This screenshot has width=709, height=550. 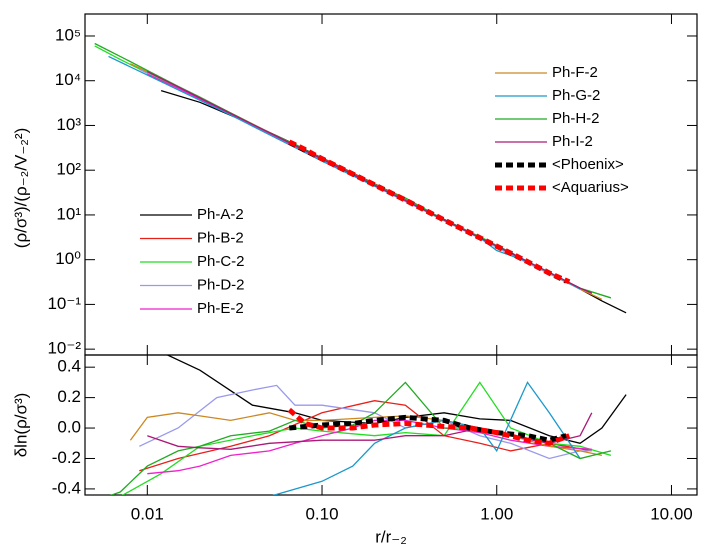 What do you see at coordinates (221, 261) in the screenshot?
I see `legend-label: Ph-C-2` at bounding box center [221, 261].